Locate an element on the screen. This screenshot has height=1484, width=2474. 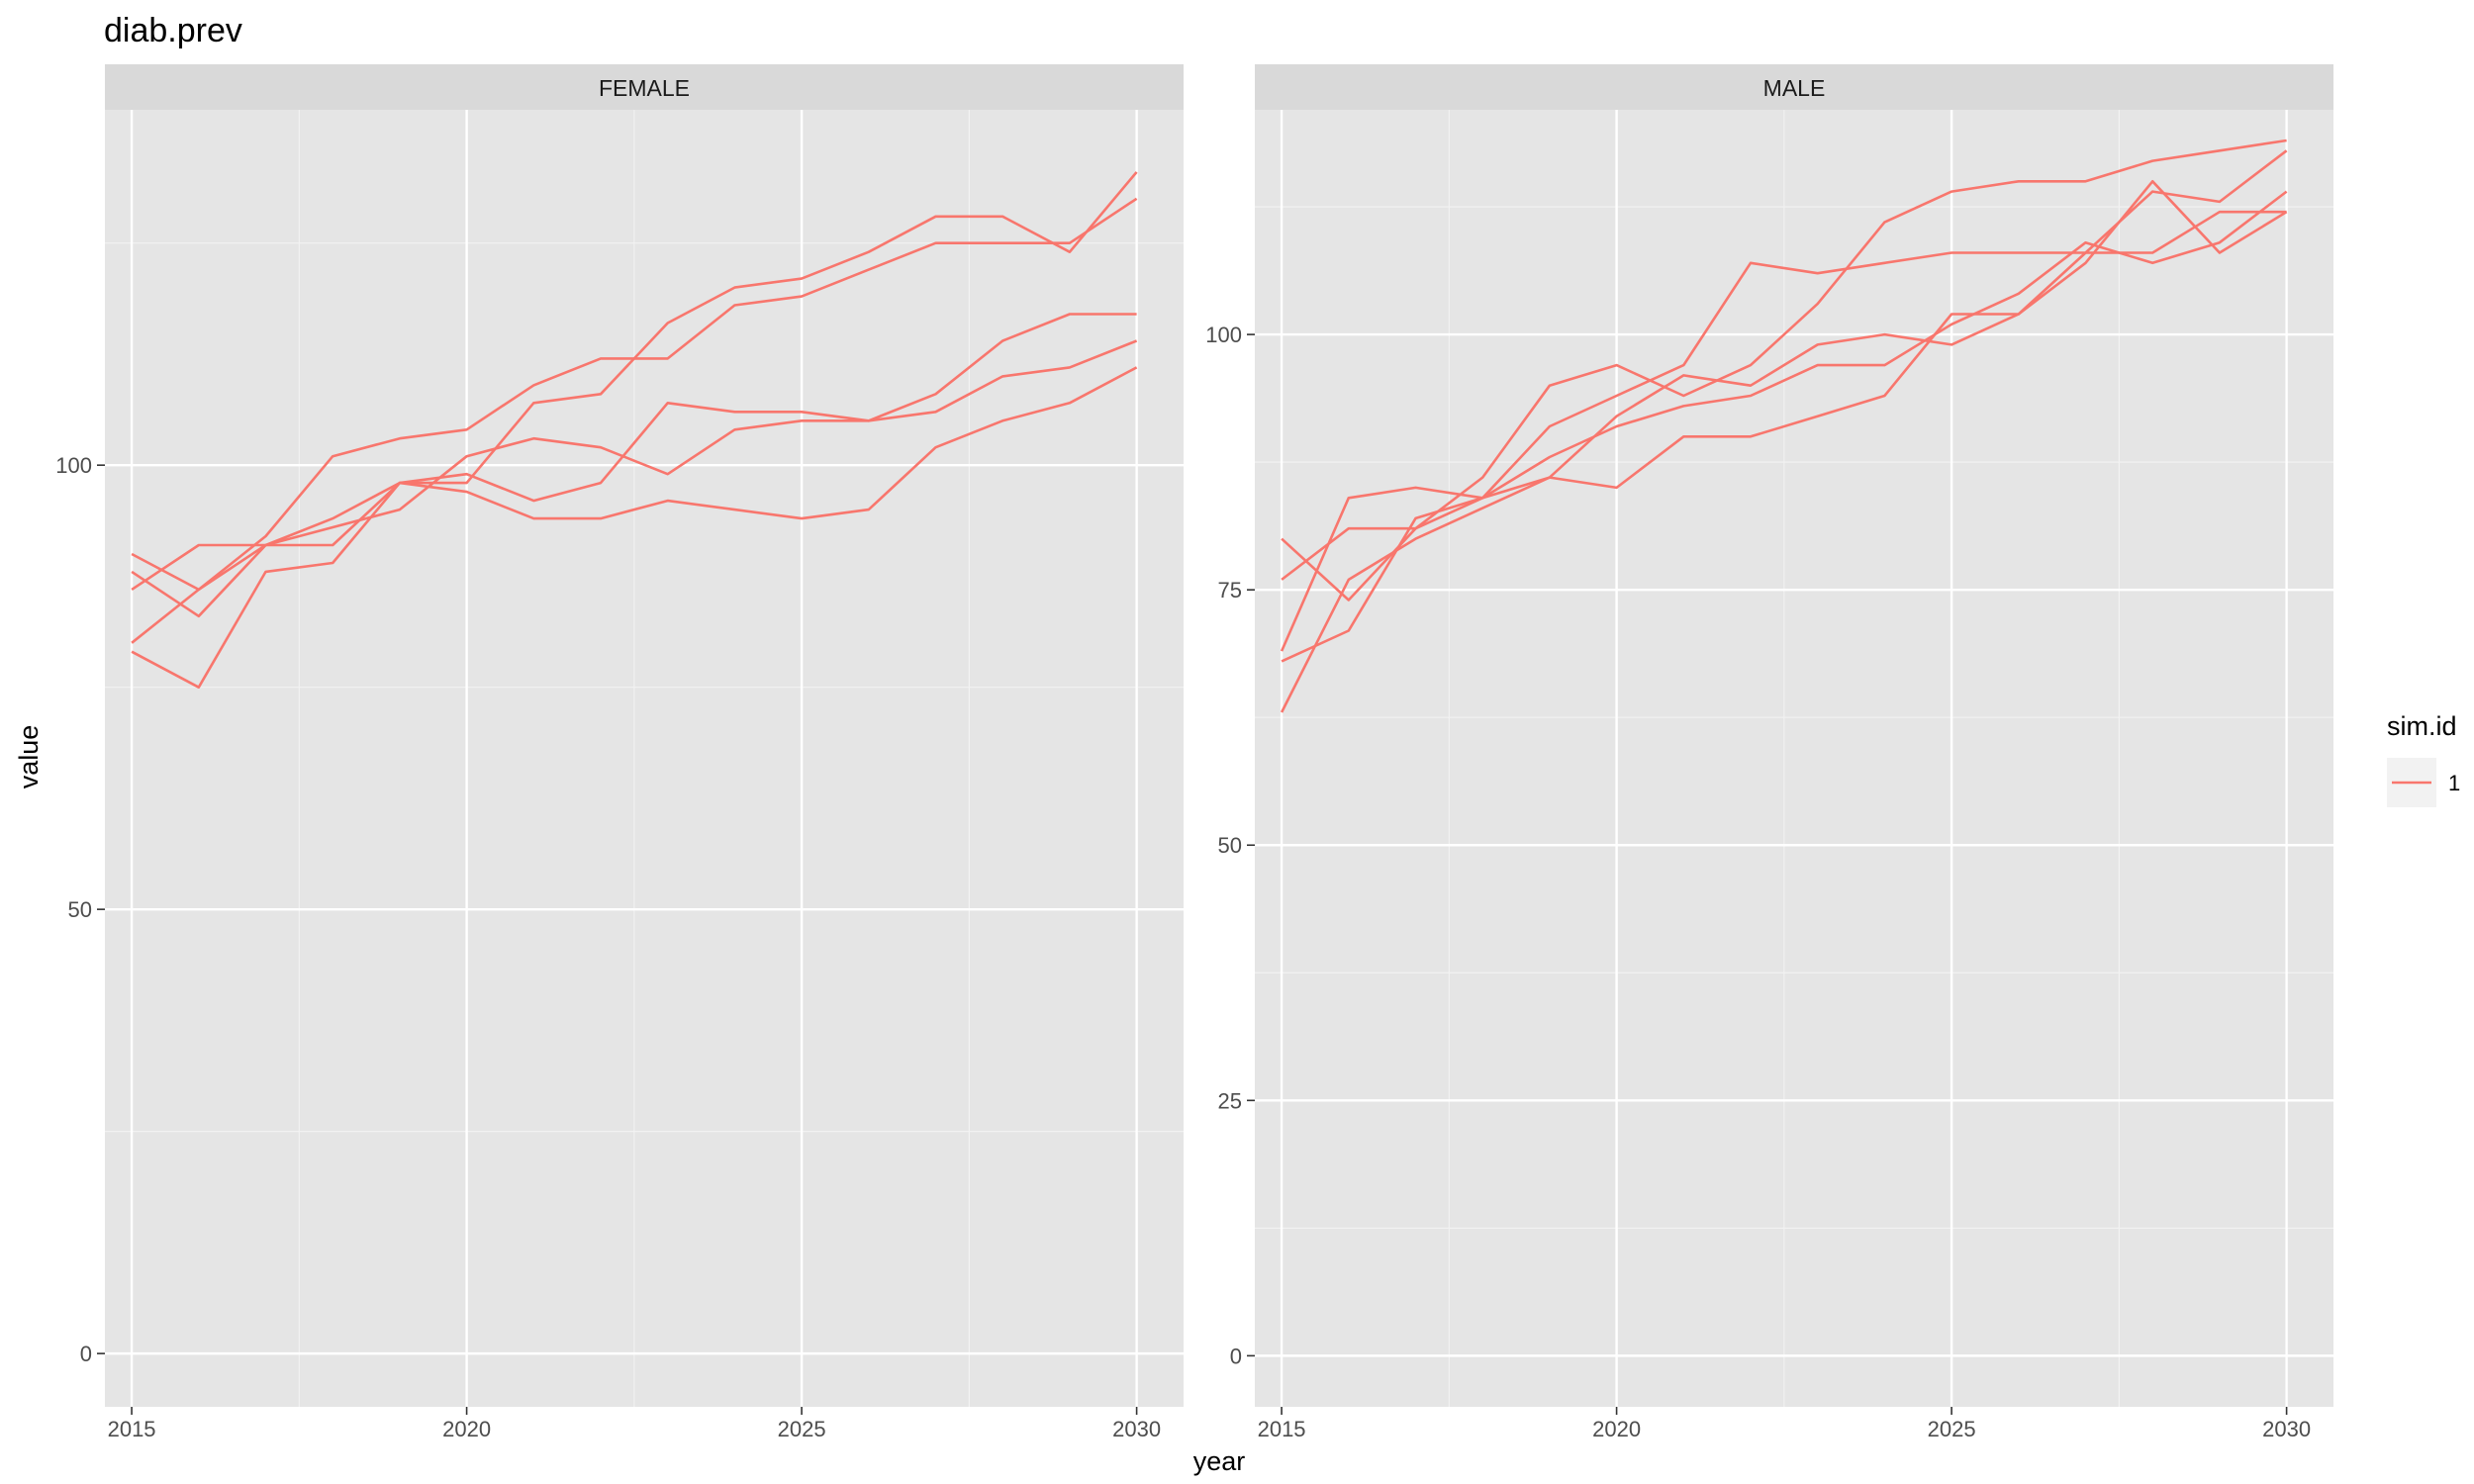
legend-title: sim.id is located at coordinates (2422, 726).